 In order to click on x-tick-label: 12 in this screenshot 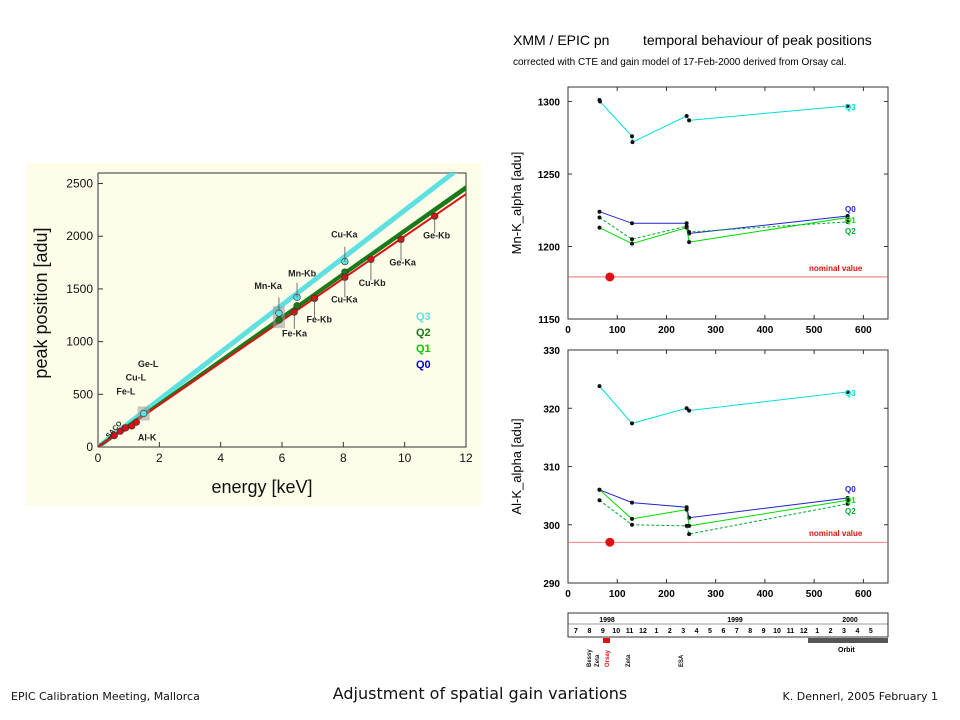, I will do `click(466, 458)`.